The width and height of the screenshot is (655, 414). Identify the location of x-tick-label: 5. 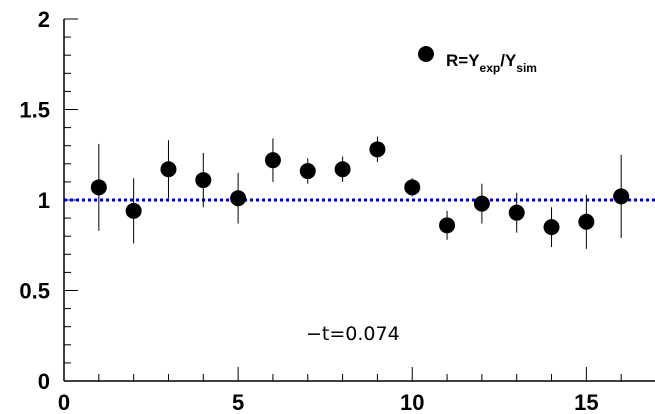
(238, 402).